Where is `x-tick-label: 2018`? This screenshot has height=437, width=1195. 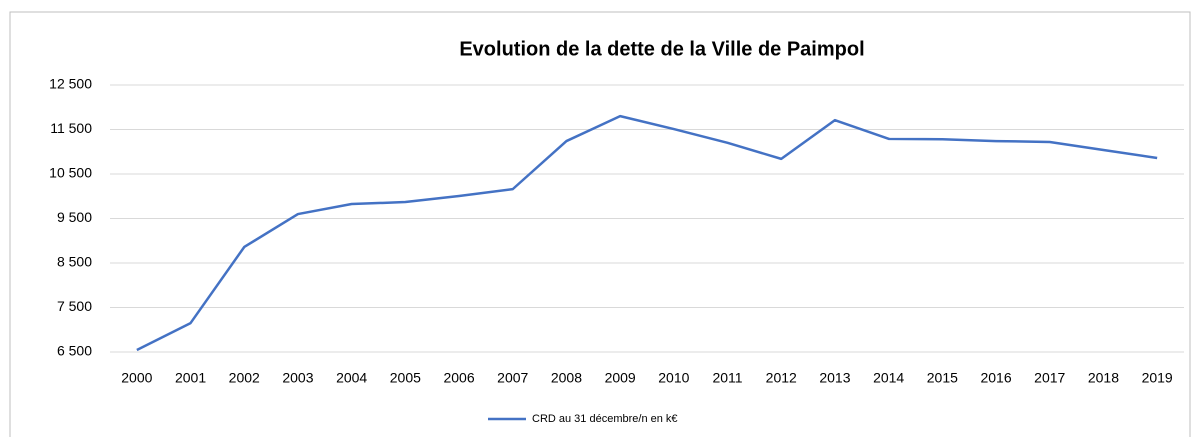 x-tick-label: 2018 is located at coordinates (1103, 378).